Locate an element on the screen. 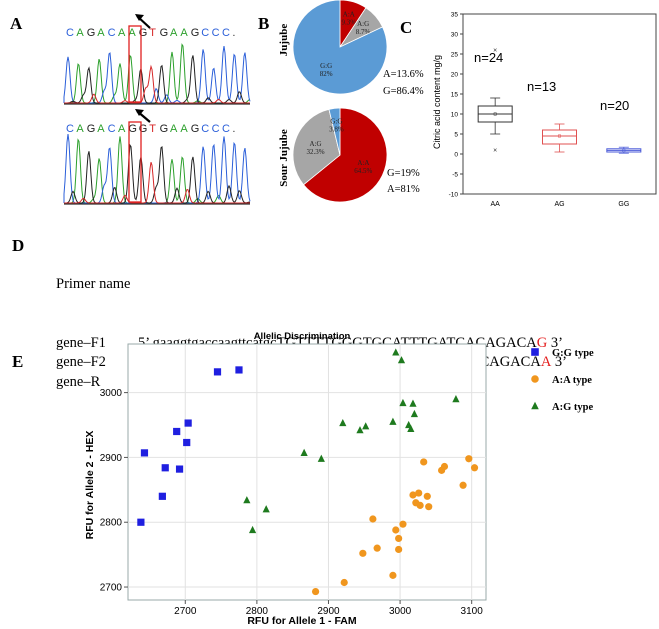 The width and height of the screenshot is (659, 629). trace-C is located at coordinates (157, 168).